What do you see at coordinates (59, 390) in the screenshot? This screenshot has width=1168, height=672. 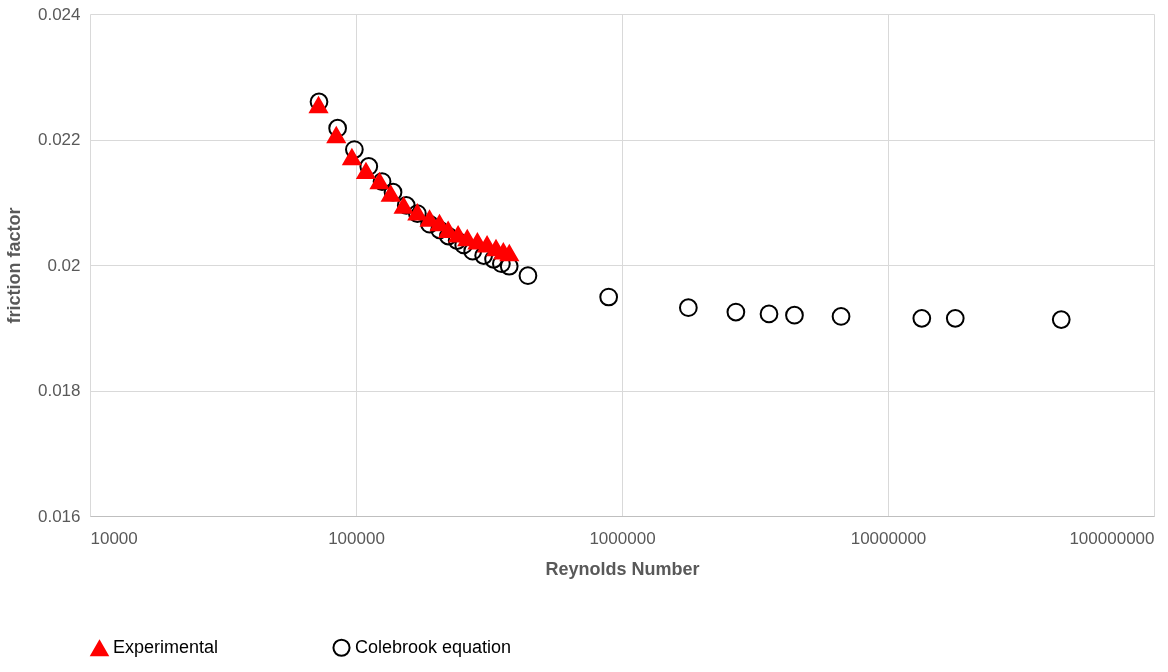 I see `y-tick-label: 0.018` at bounding box center [59, 390].